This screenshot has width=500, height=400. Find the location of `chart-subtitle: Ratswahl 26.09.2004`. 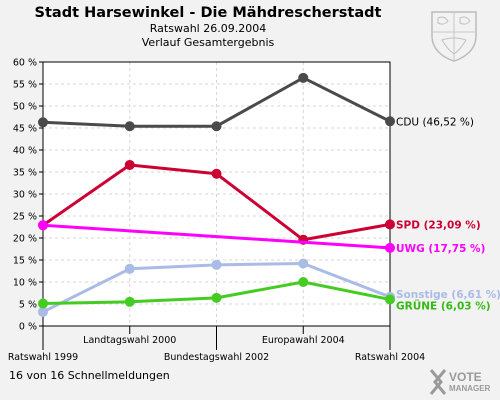

chart-subtitle: Ratswahl 26.09.2004 is located at coordinates (208, 28).